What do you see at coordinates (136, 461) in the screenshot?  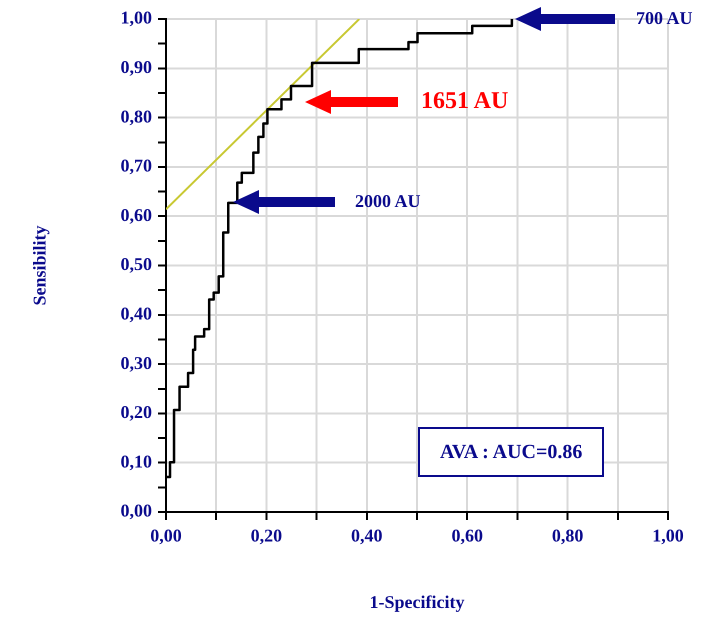 I see `y-tick-label: 0,10` at bounding box center [136, 461].